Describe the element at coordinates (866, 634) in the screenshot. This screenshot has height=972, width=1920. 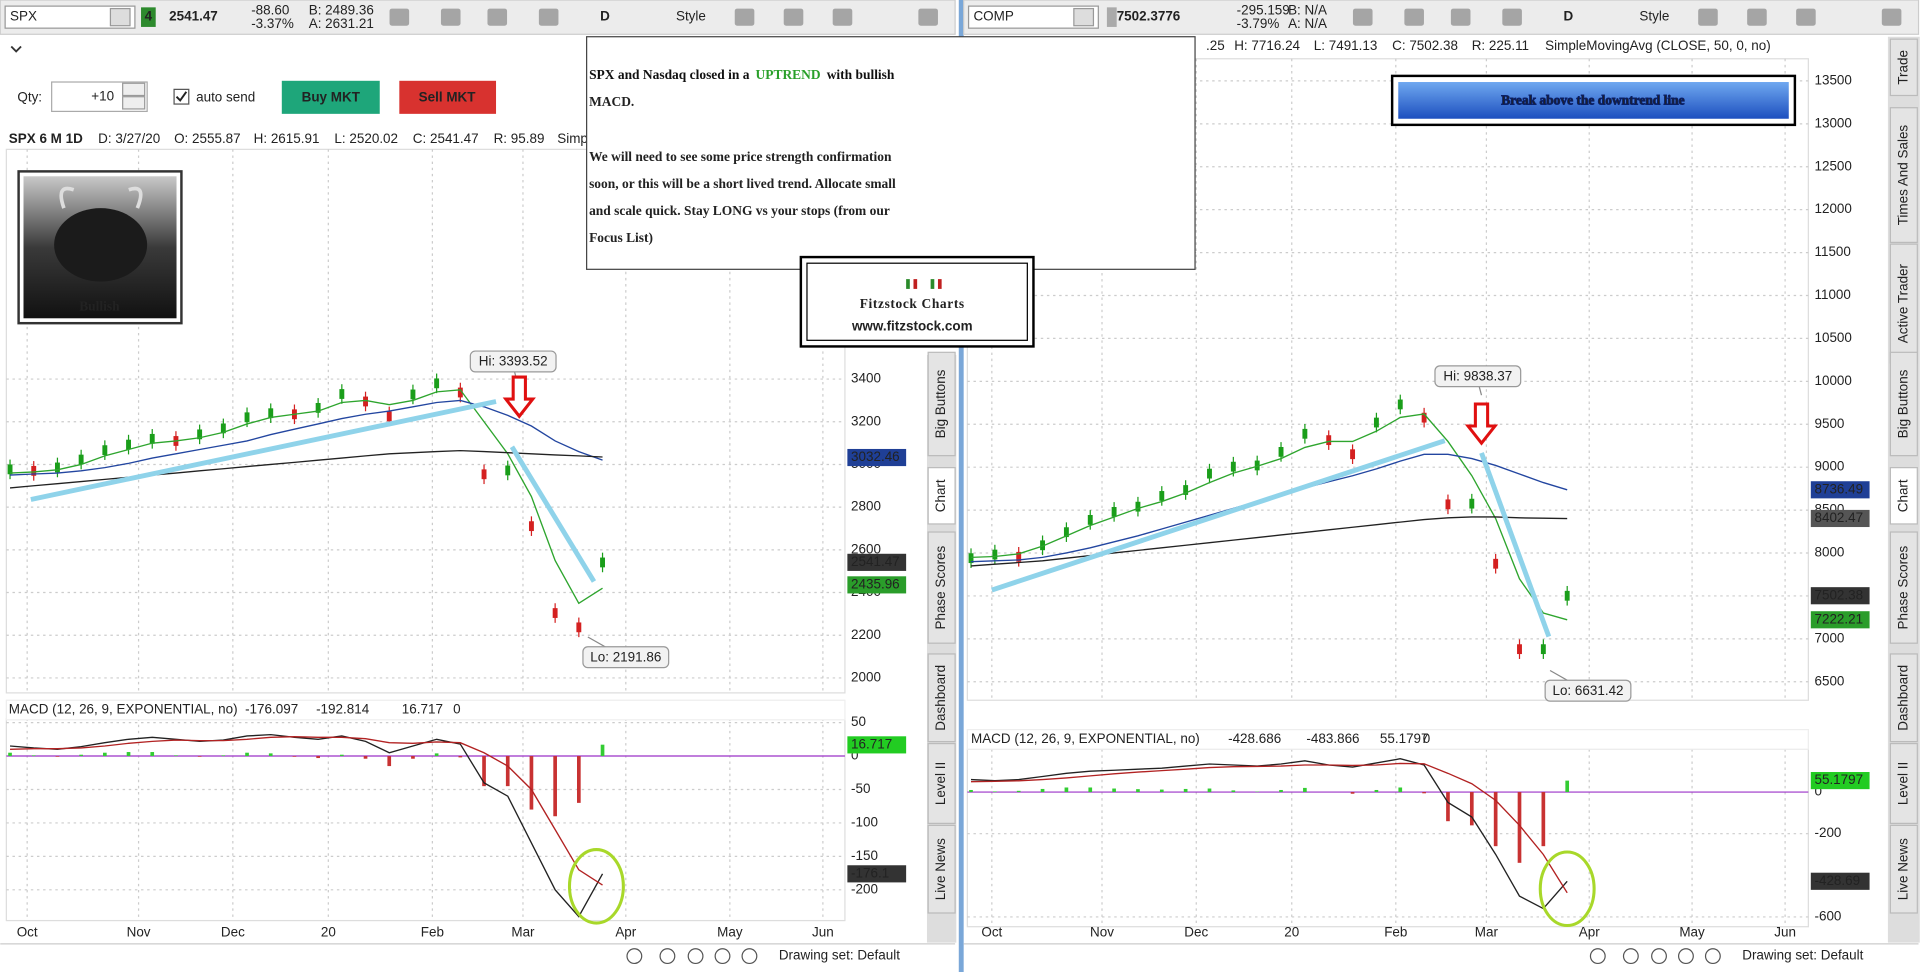
I see `y-tick-label: 2200` at that location.